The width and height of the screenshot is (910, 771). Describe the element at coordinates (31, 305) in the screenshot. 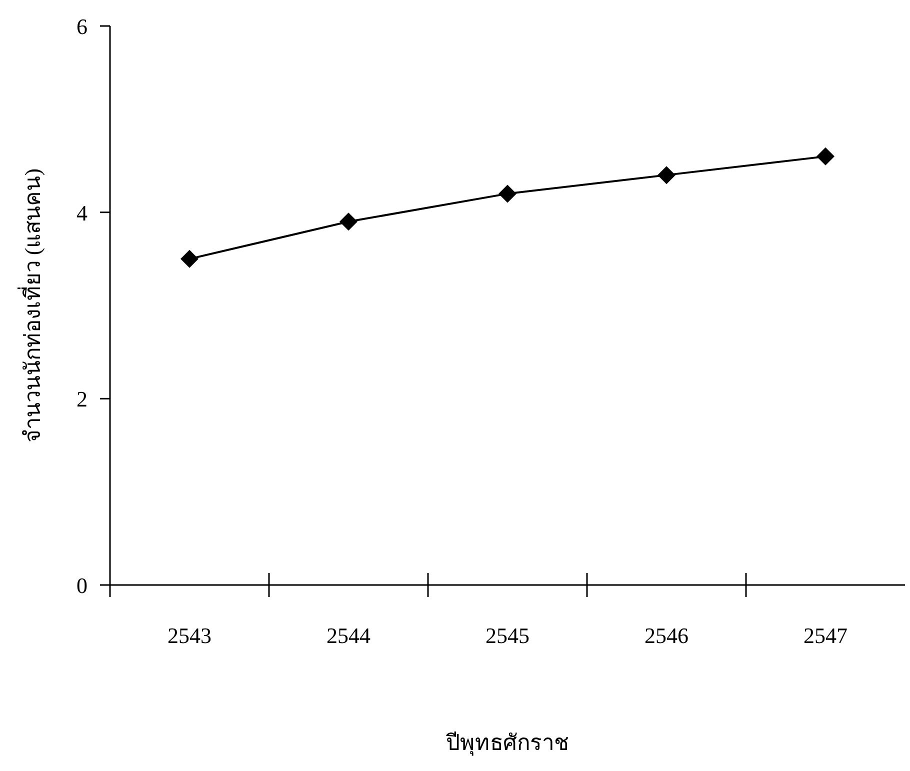

I see `y-axis-title: จำนวนนักท่องเที่ยว (แสนคน)` at that location.